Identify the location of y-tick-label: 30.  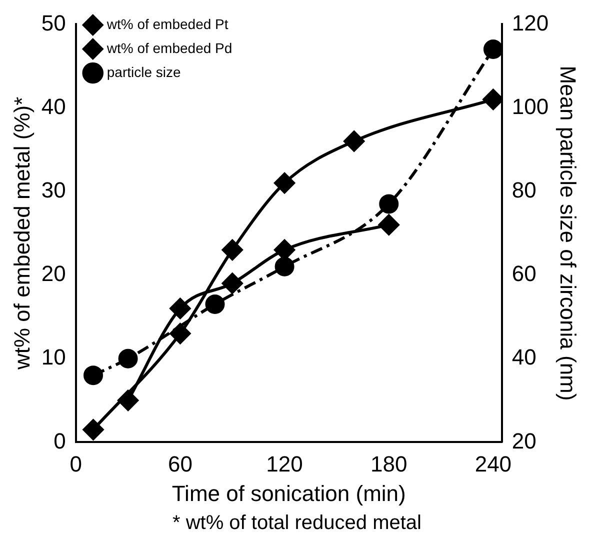
(53, 189).